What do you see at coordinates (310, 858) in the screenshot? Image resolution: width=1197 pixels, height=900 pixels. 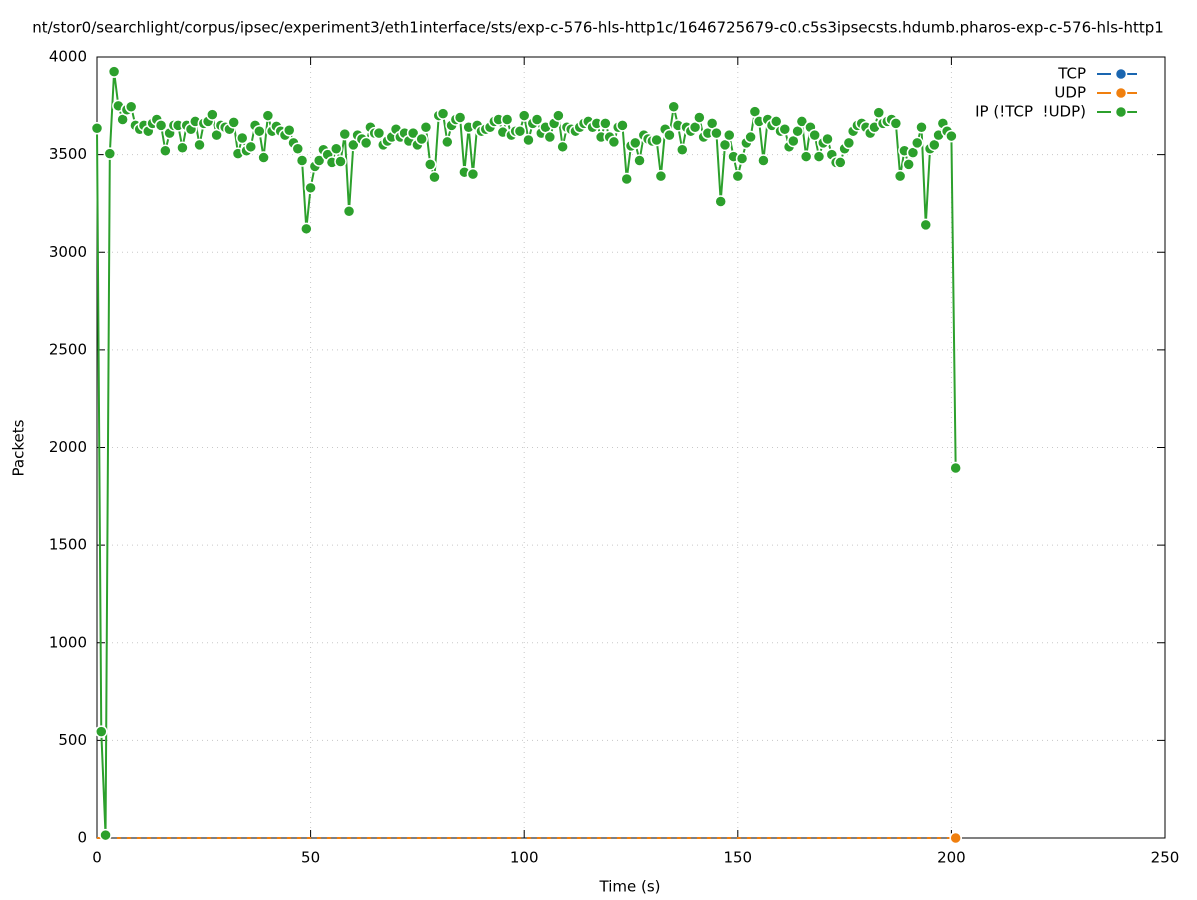 I see `x-tick-label: 50` at bounding box center [310, 858].